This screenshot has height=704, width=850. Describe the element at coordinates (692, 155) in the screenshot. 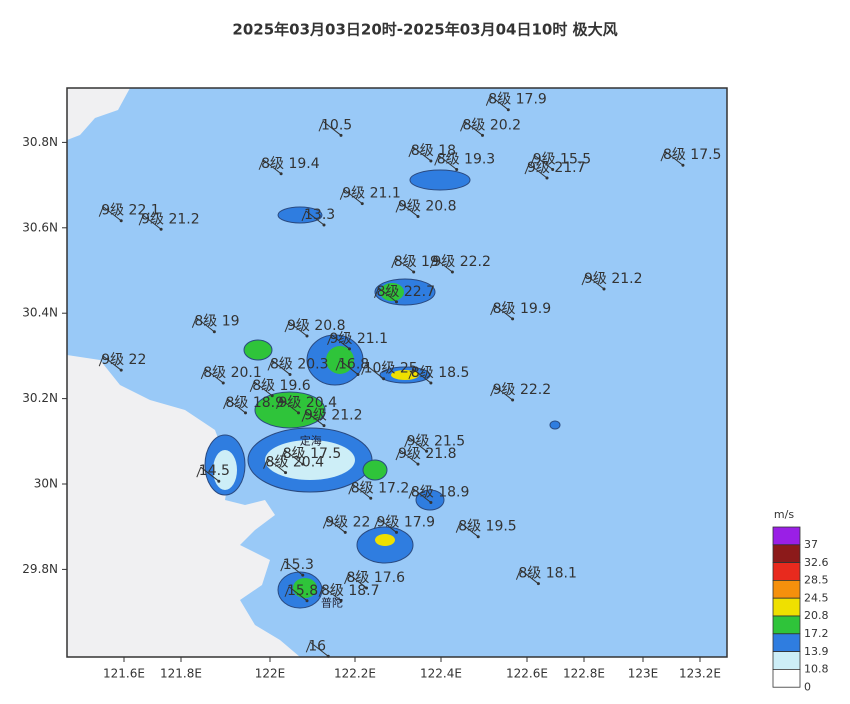

I see `station-label: 8级 17.5` at that location.